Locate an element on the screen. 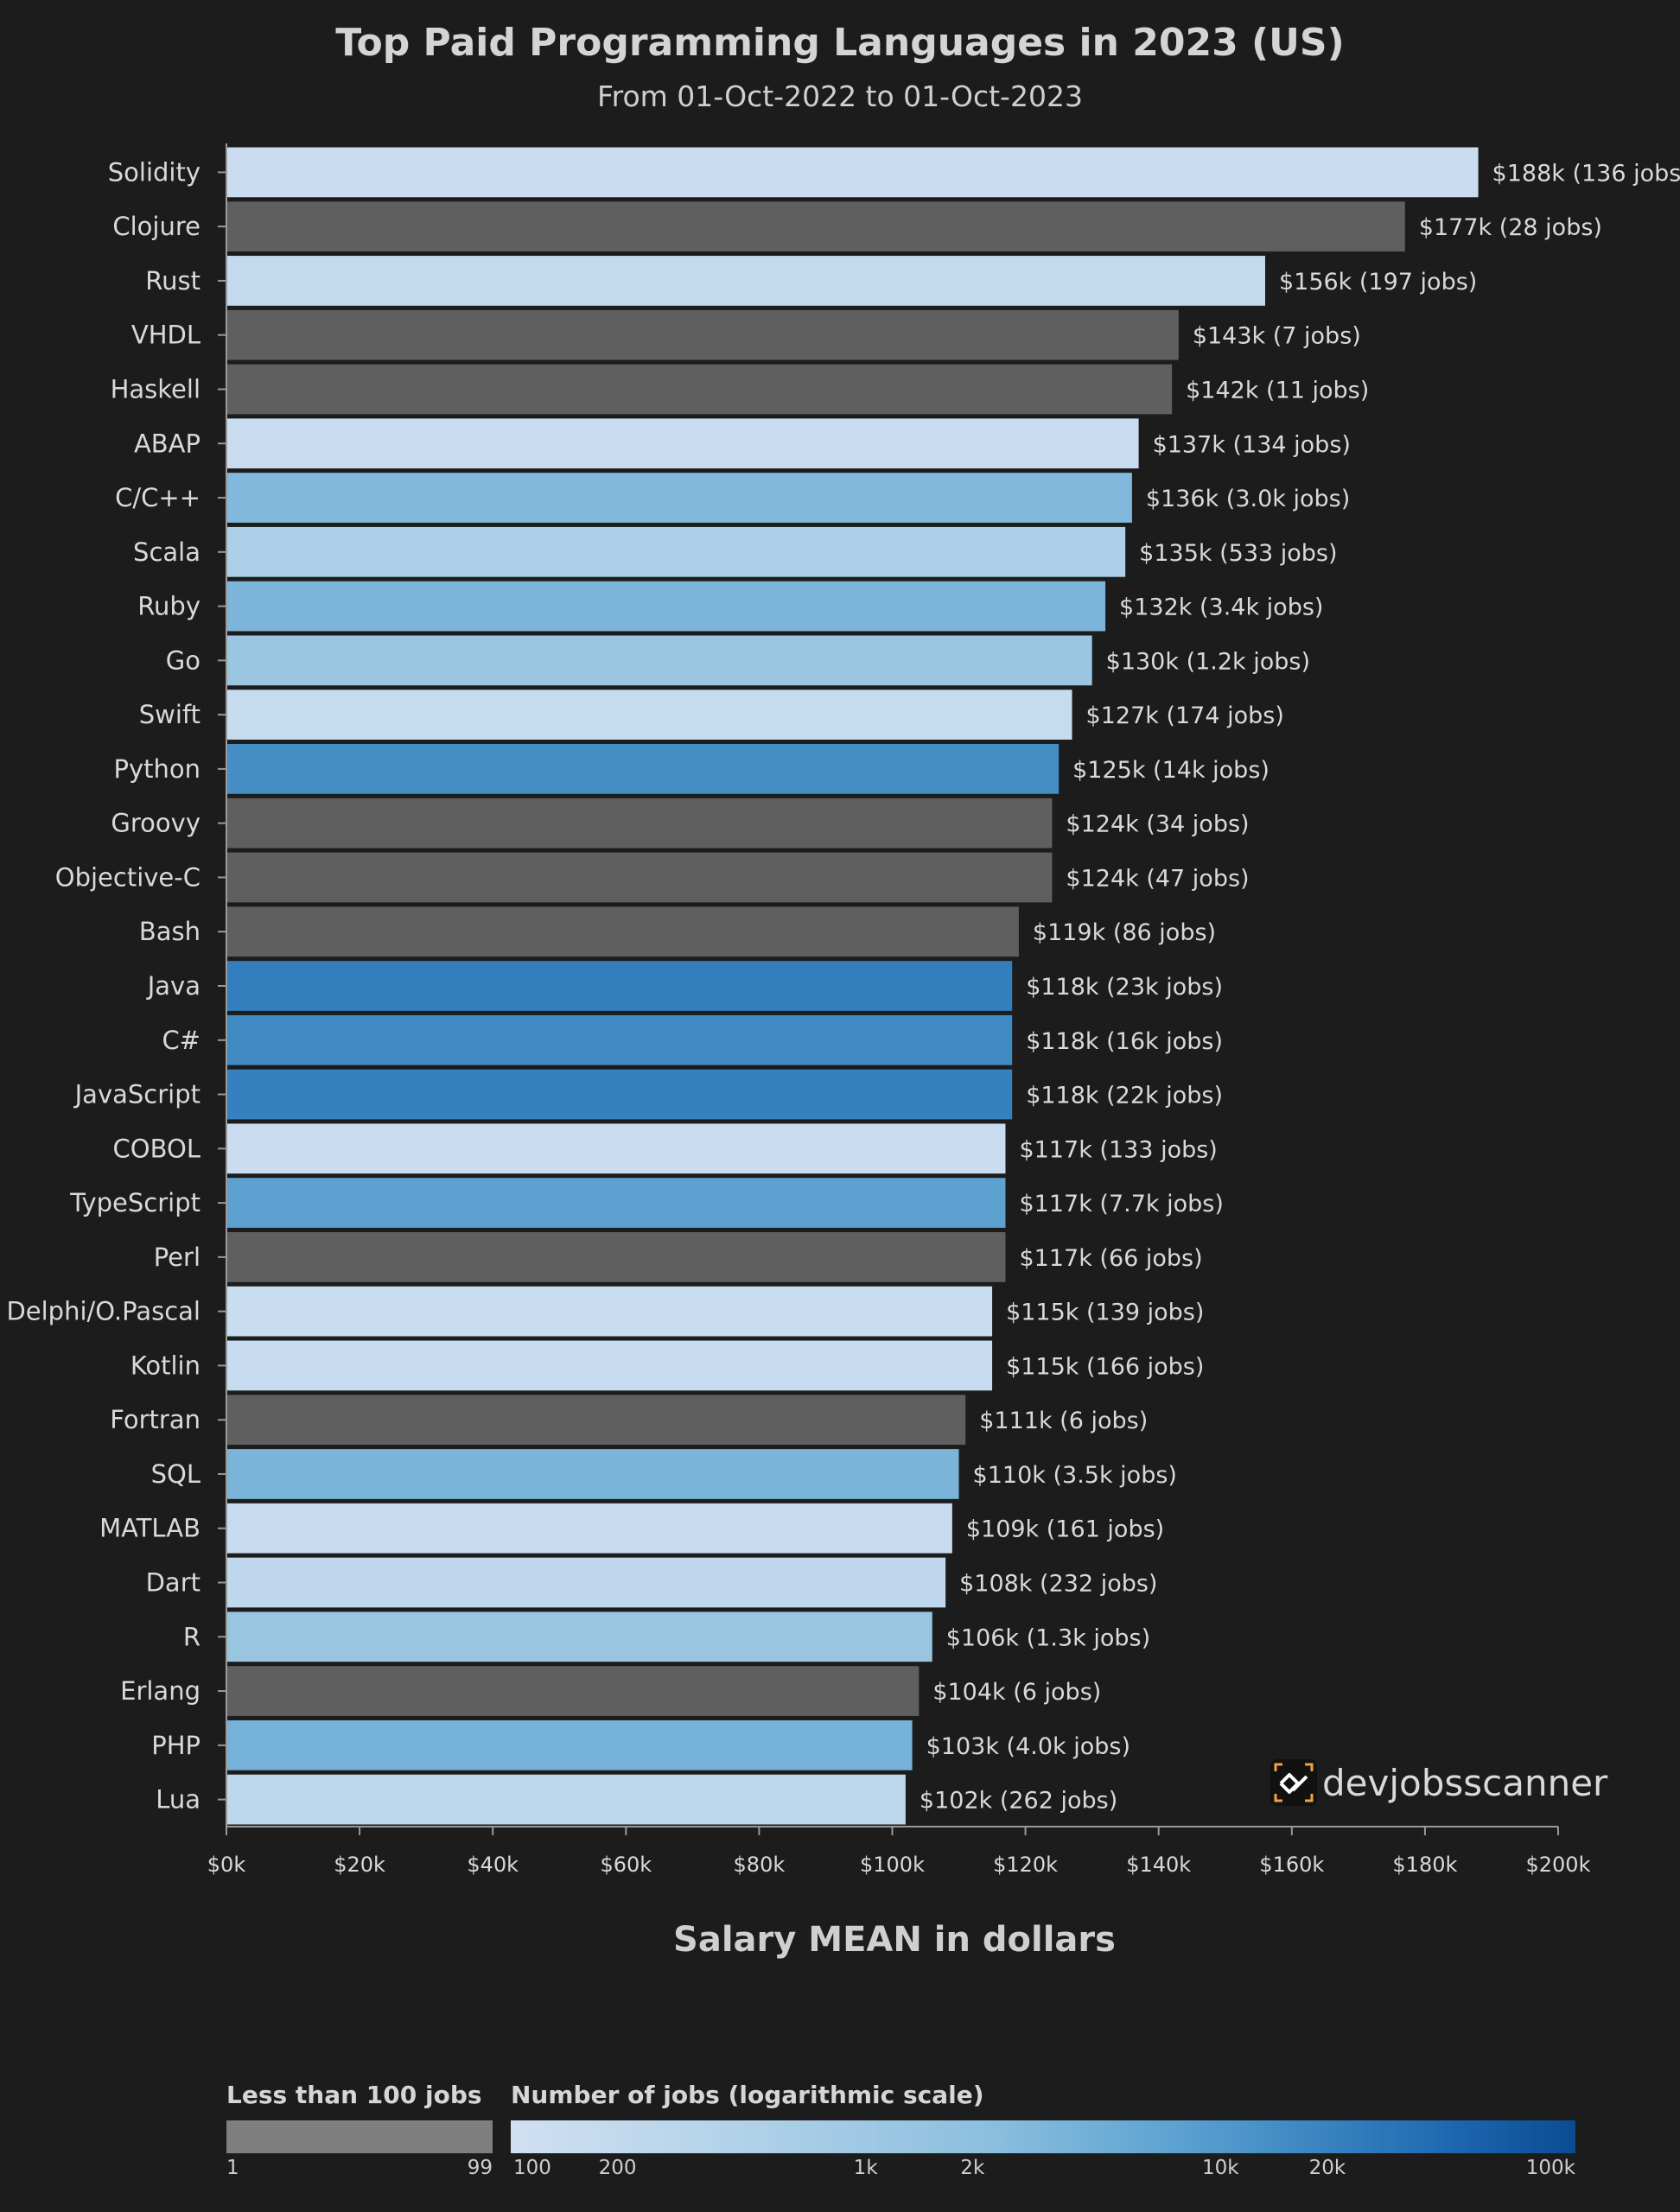 This screenshot has height=2212, width=1680. legend-gray-swatch is located at coordinates (359, 2136).